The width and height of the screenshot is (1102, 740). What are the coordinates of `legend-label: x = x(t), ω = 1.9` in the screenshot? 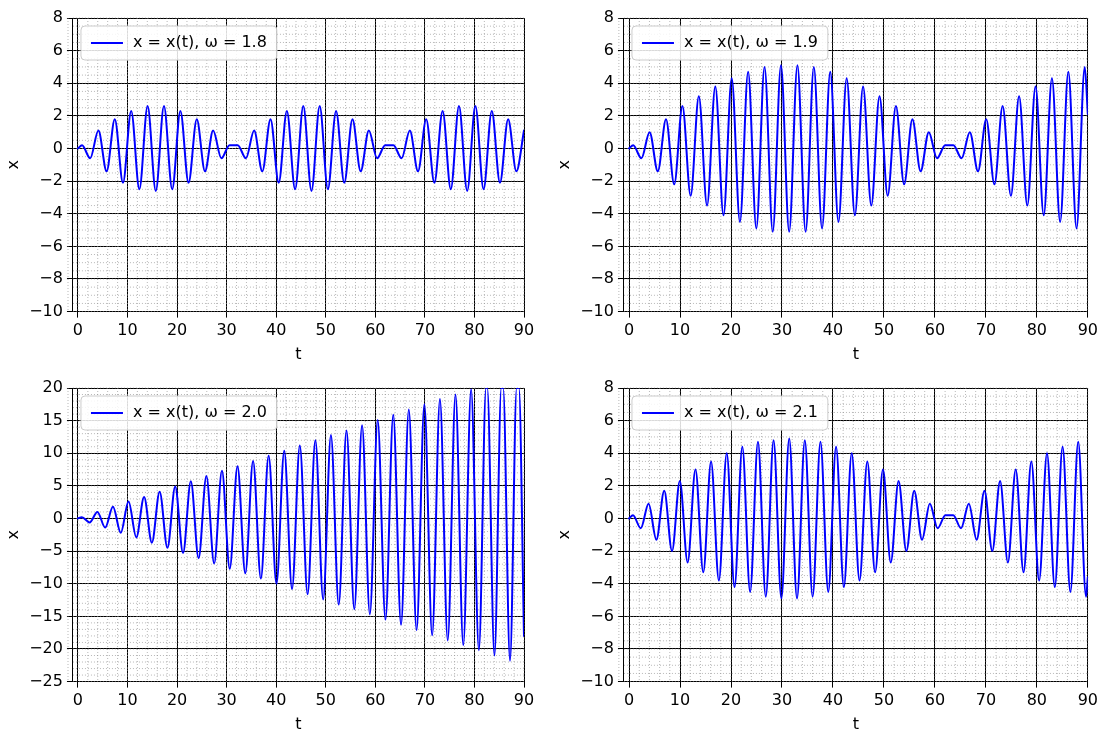 It's located at (750, 42).